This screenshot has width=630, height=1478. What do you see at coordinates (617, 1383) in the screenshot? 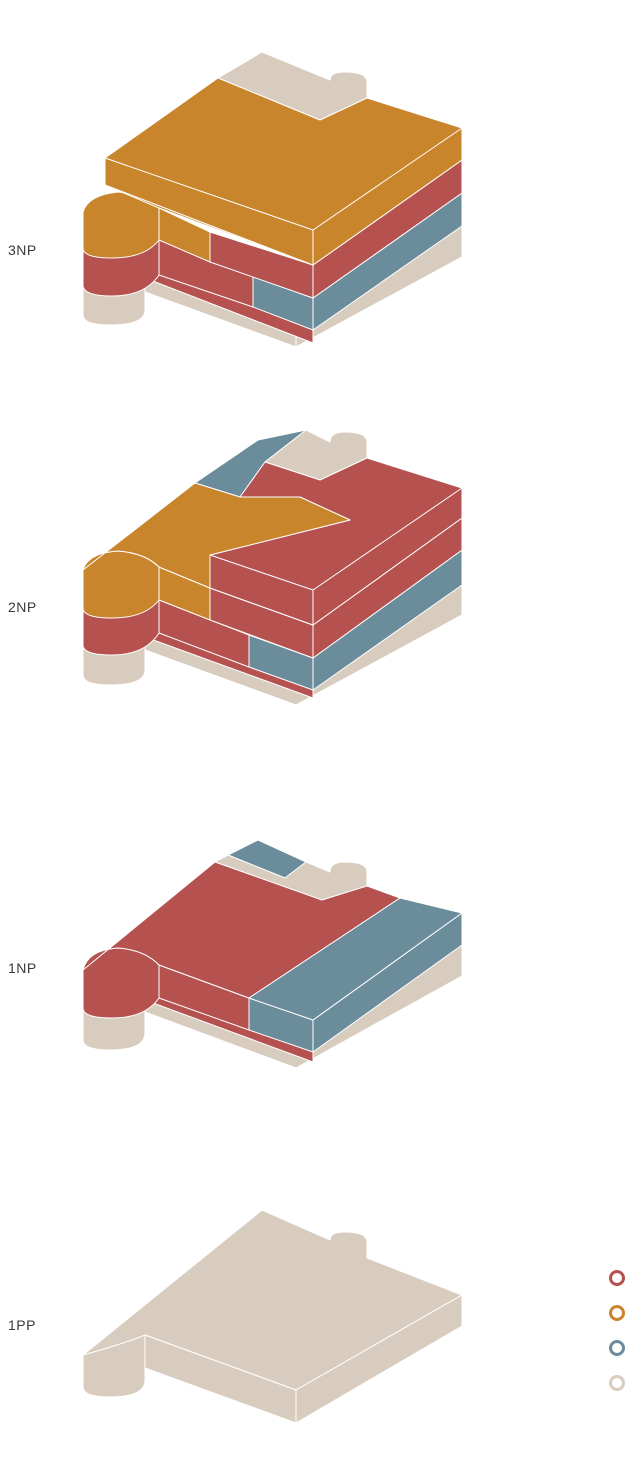
I see `legend-ring-beige` at bounding box center [617, 1383].